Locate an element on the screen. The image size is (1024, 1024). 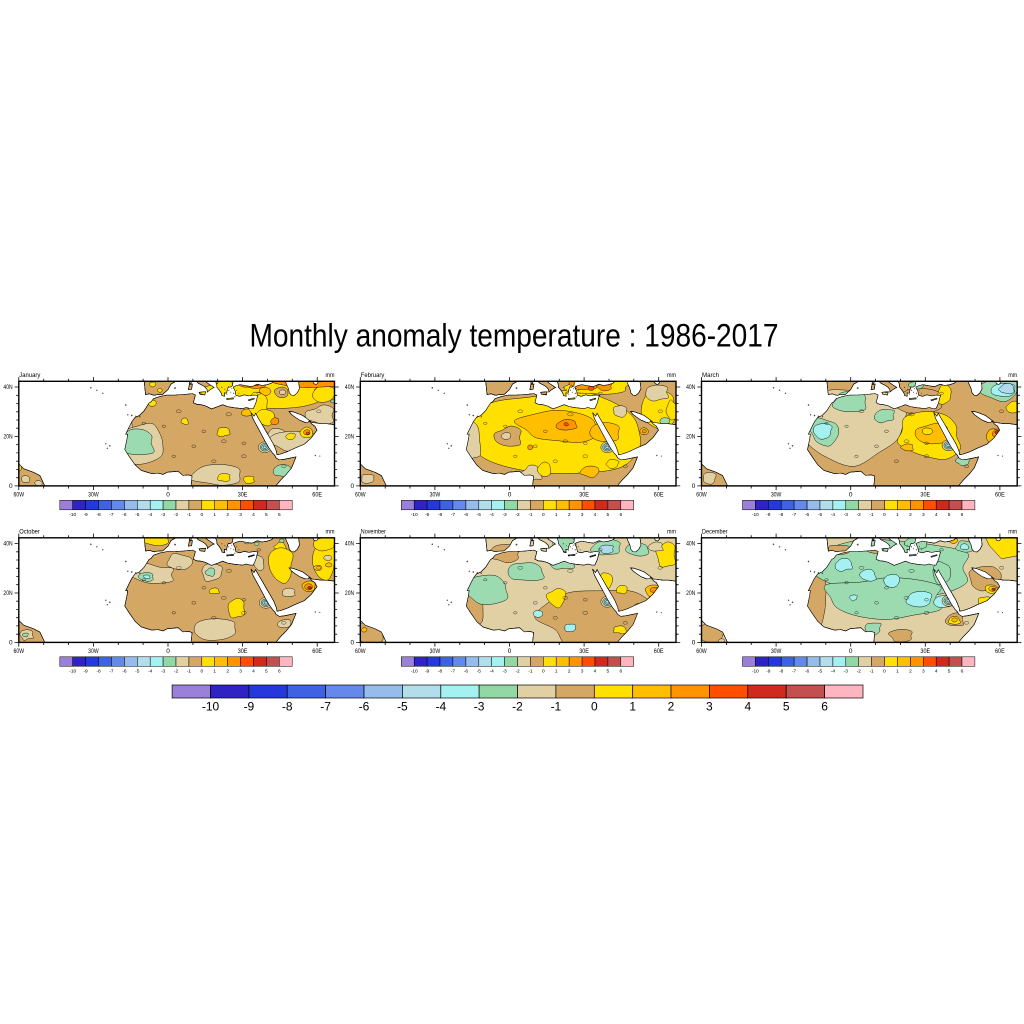
svg-text: 5 is located at coordinates (786, 707).